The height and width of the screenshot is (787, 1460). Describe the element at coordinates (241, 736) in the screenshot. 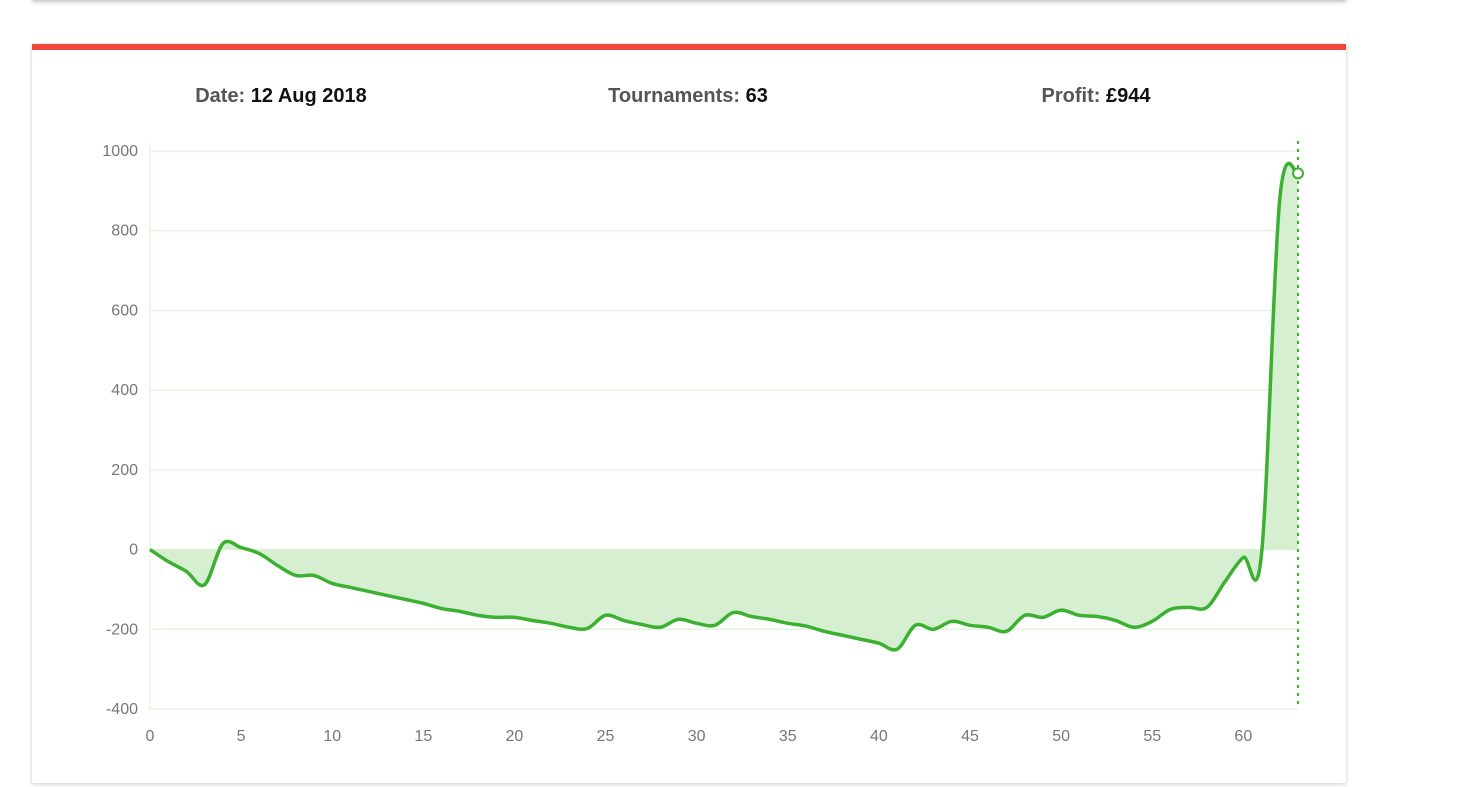

I see `x-tick-label: 5` at that location.